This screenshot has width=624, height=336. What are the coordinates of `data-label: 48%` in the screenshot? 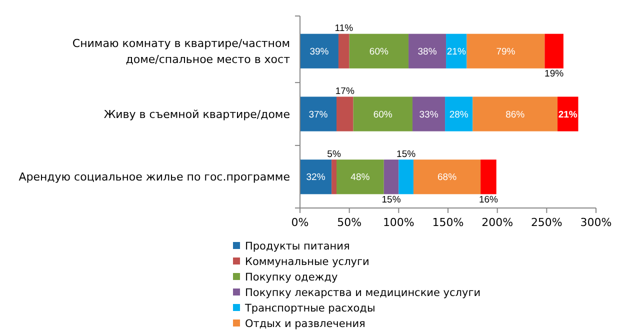 It's located at (360, 178).